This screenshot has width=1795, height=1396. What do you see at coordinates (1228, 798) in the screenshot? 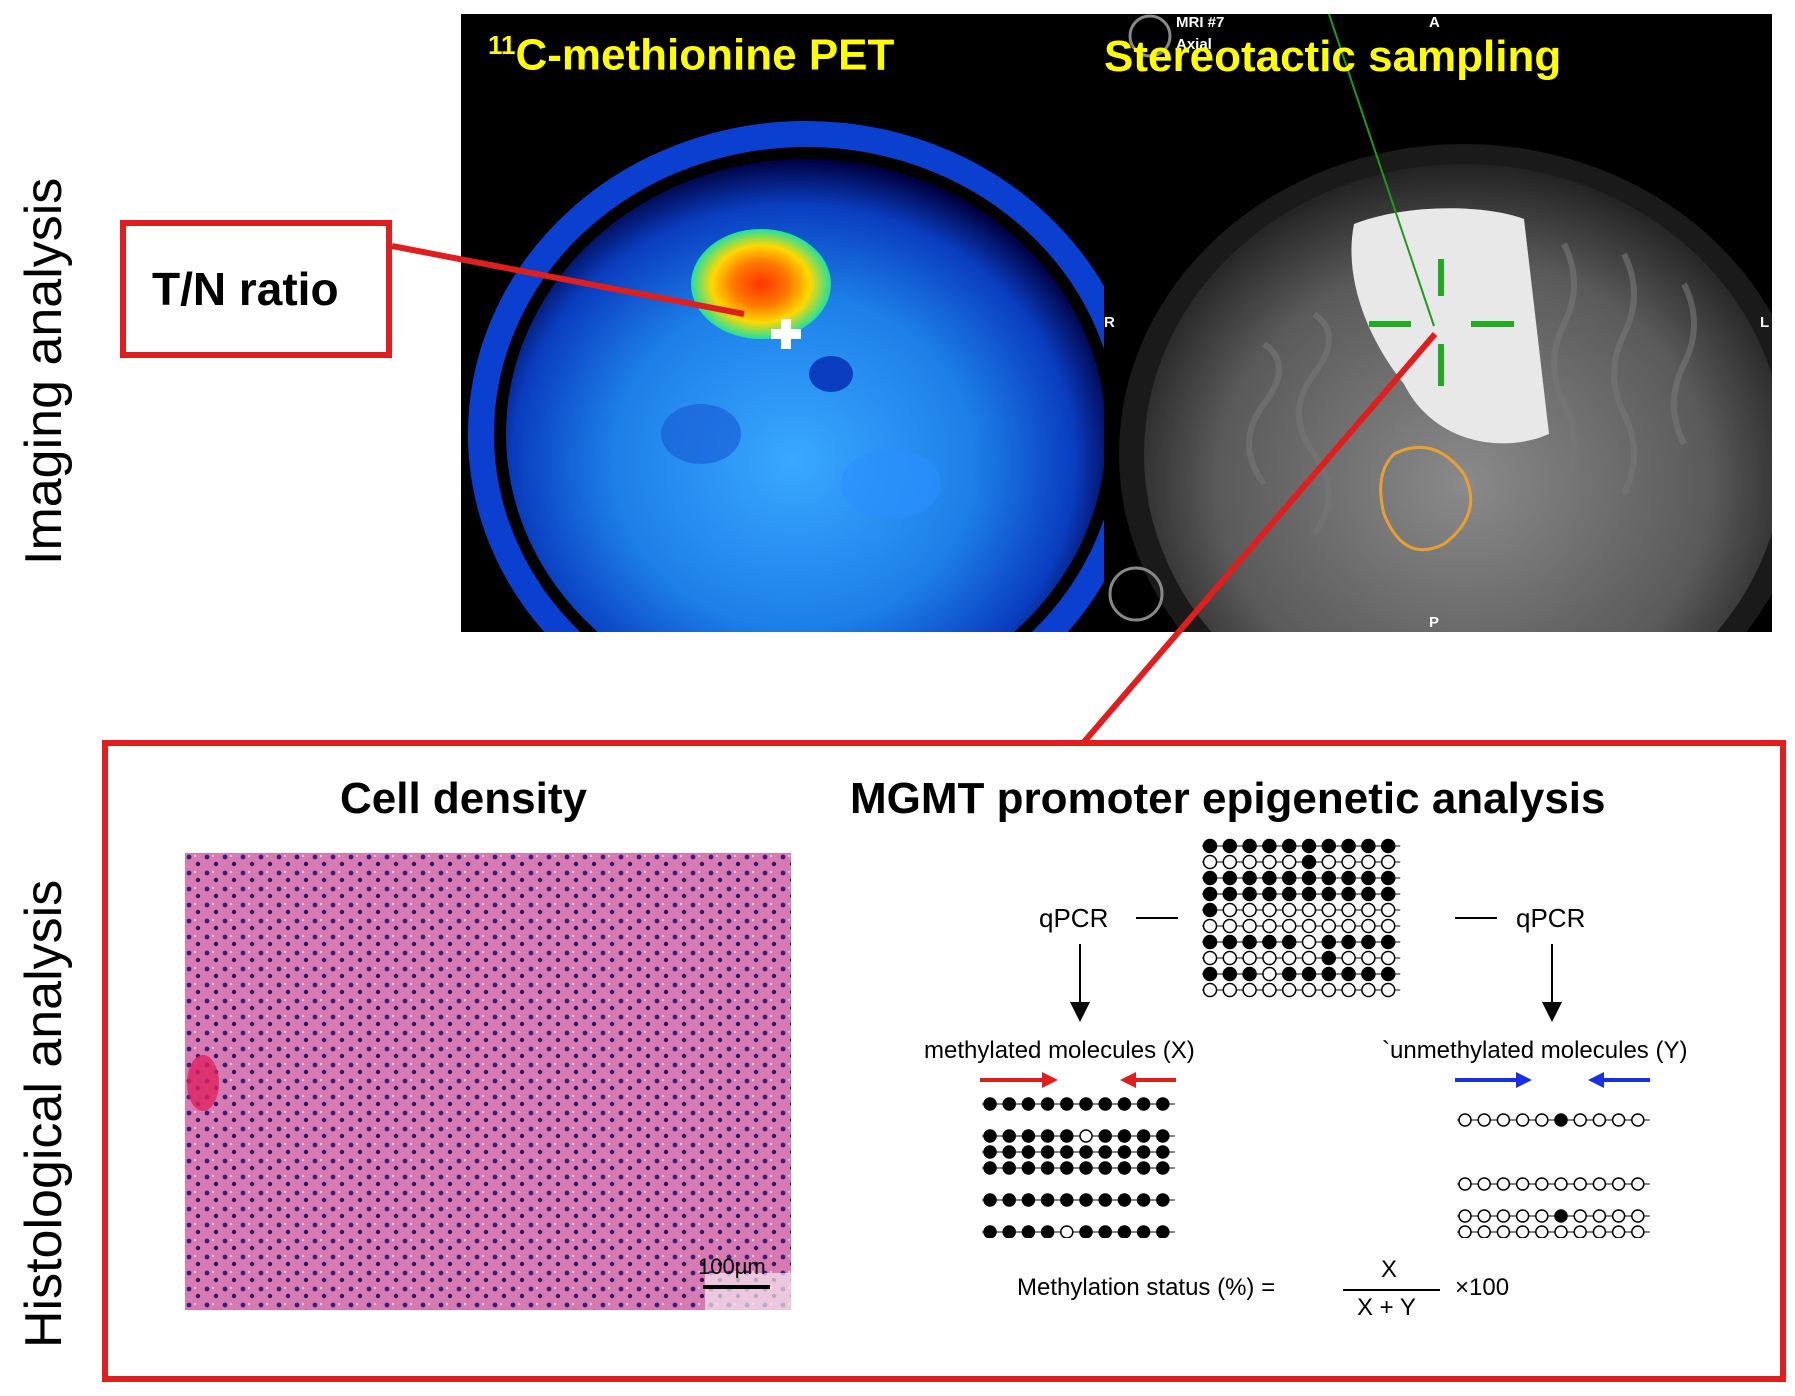
I see `mgmt-title: MGMT promoter epigenetic analysis` at bounding box center [1228, 798].